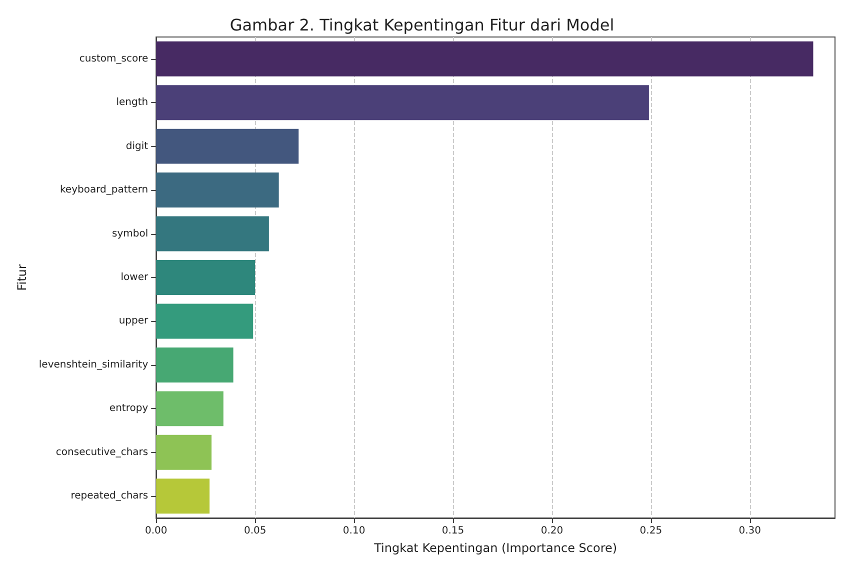  Describe the element at coordinates (135, 277) in the screenshot. I see `y-tick-label: lower` at that location.